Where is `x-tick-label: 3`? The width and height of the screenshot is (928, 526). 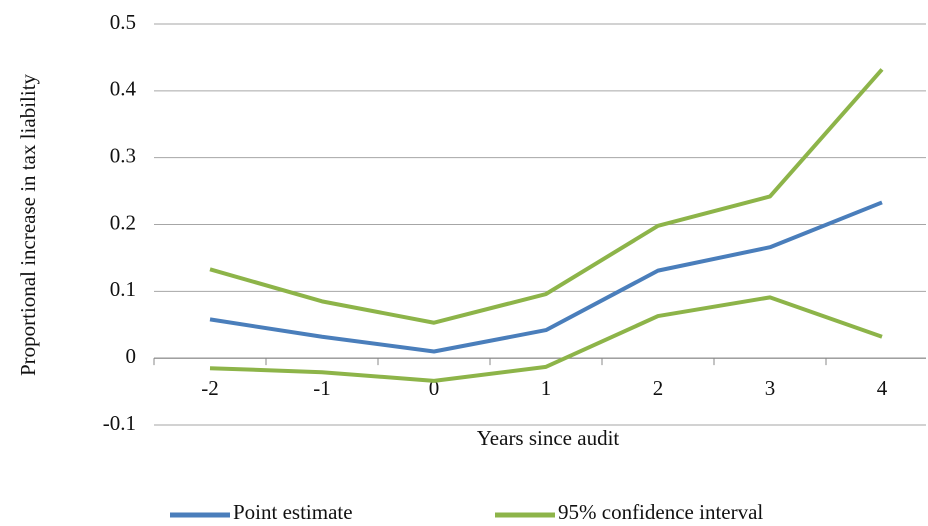 x-tick-label: 3 is located at coordinates (770, 388).